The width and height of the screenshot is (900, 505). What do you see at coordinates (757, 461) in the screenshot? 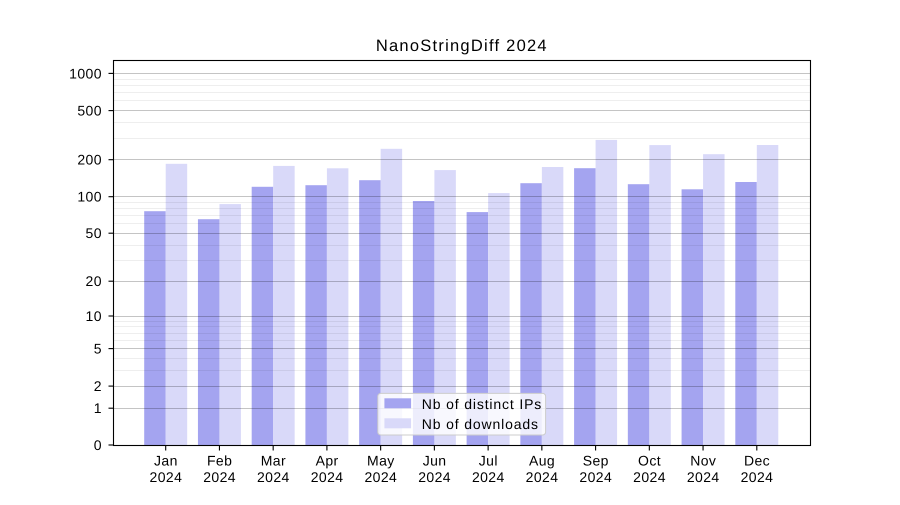
I see `svg-text: Dec` at bounding box center [757, 461].